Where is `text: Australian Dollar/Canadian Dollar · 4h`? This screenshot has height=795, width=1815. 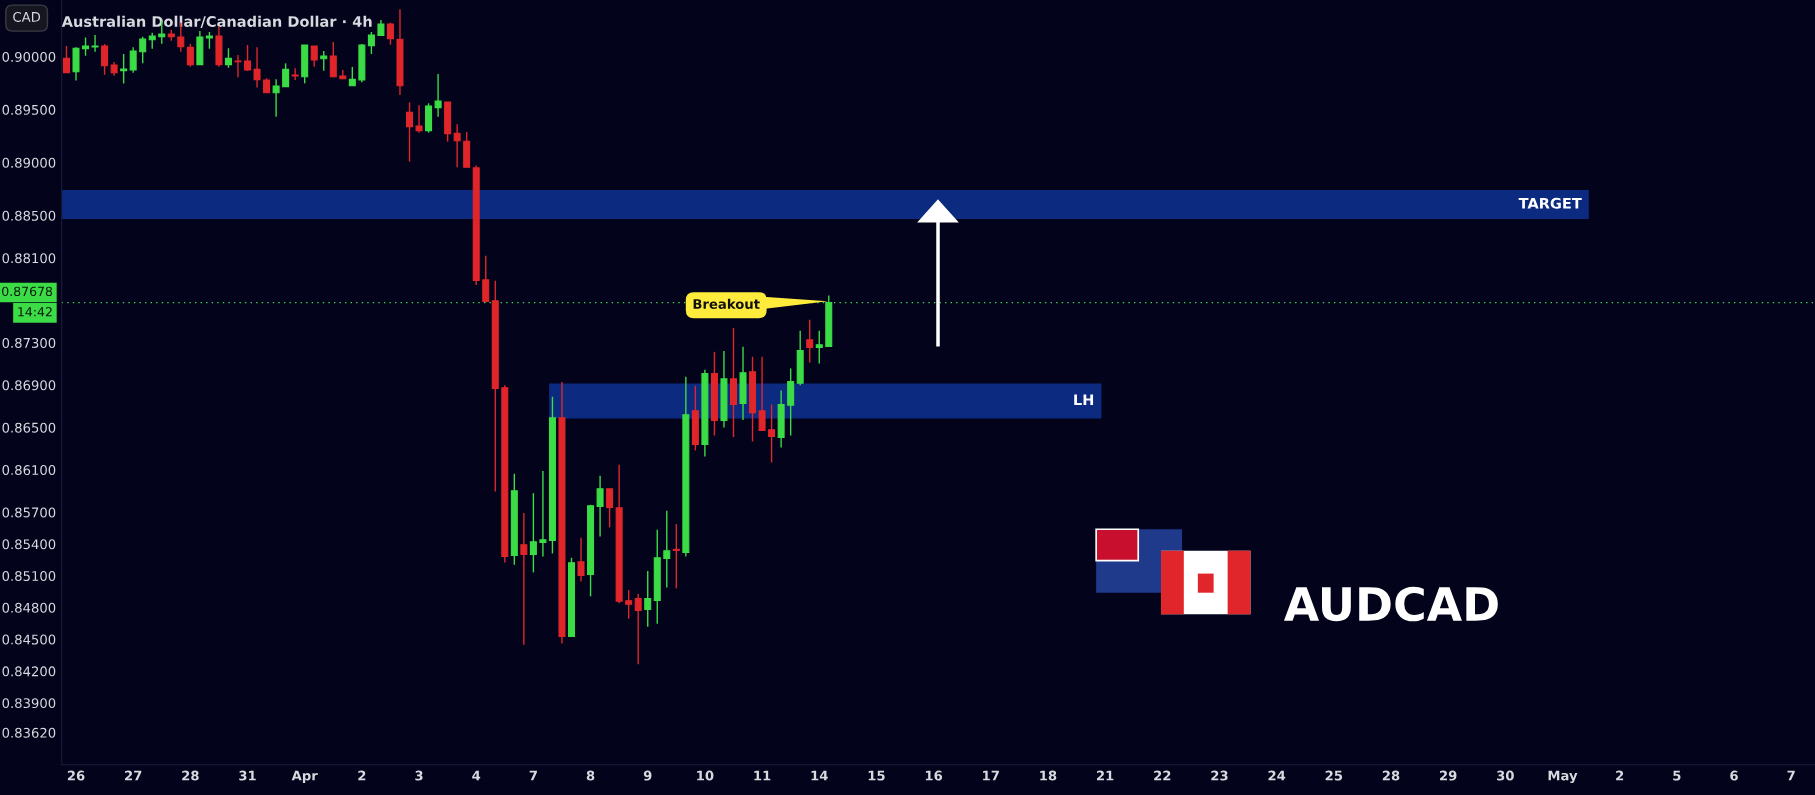 text: Australian Dollar/Canadian Dollar · 4h is located at coordinates (216, 22).